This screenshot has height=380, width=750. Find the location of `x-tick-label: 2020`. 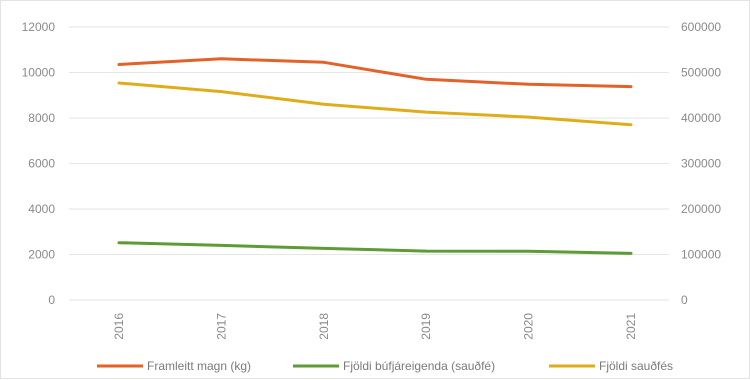

x-tick-label: 2020 is located at coordinates (529, 326).